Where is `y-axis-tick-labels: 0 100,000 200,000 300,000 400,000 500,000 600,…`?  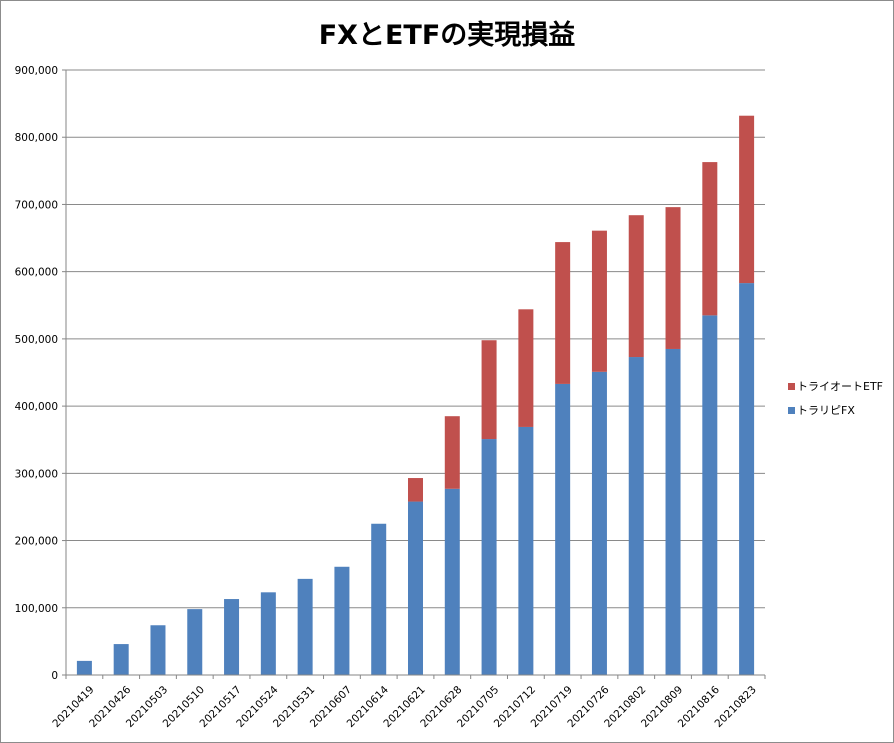
y-axis-tick-labels: 0 100,000 200,000 300,000 400,000 500,000 600,… is located at coordinates (36, 373).